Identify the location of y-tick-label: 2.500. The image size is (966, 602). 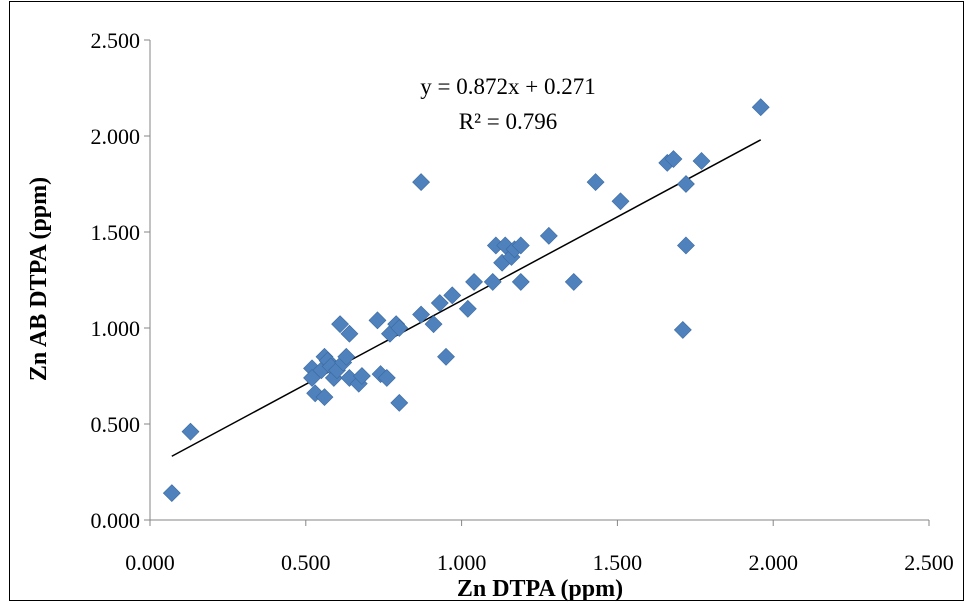
(116, 40).